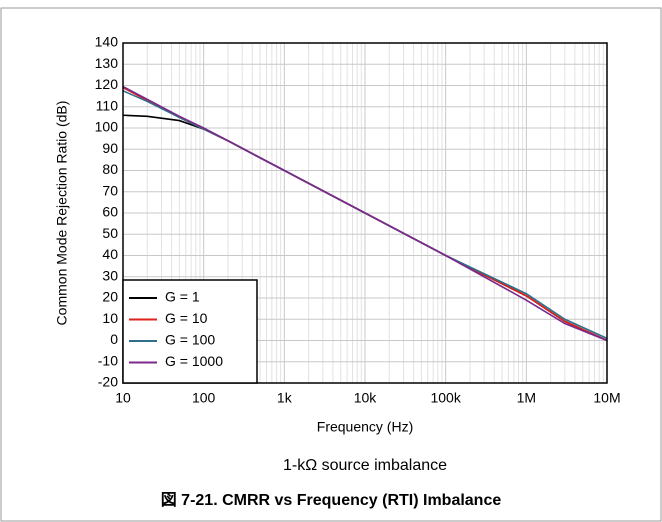 Image resolution: width=662 pixels, height=522 pixels. I want to click on y-tick-label: 40, so click(110, 254).